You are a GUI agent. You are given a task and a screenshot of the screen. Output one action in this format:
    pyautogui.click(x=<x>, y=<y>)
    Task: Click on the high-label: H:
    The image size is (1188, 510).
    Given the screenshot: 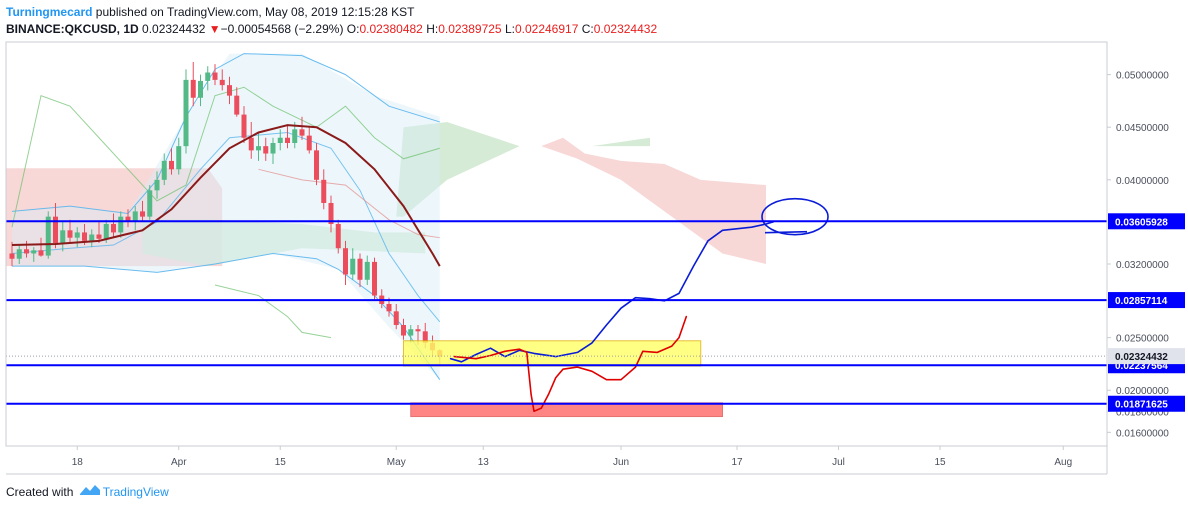 What is the action you would take?
    pyautogui.click(x=432, y=29)
    